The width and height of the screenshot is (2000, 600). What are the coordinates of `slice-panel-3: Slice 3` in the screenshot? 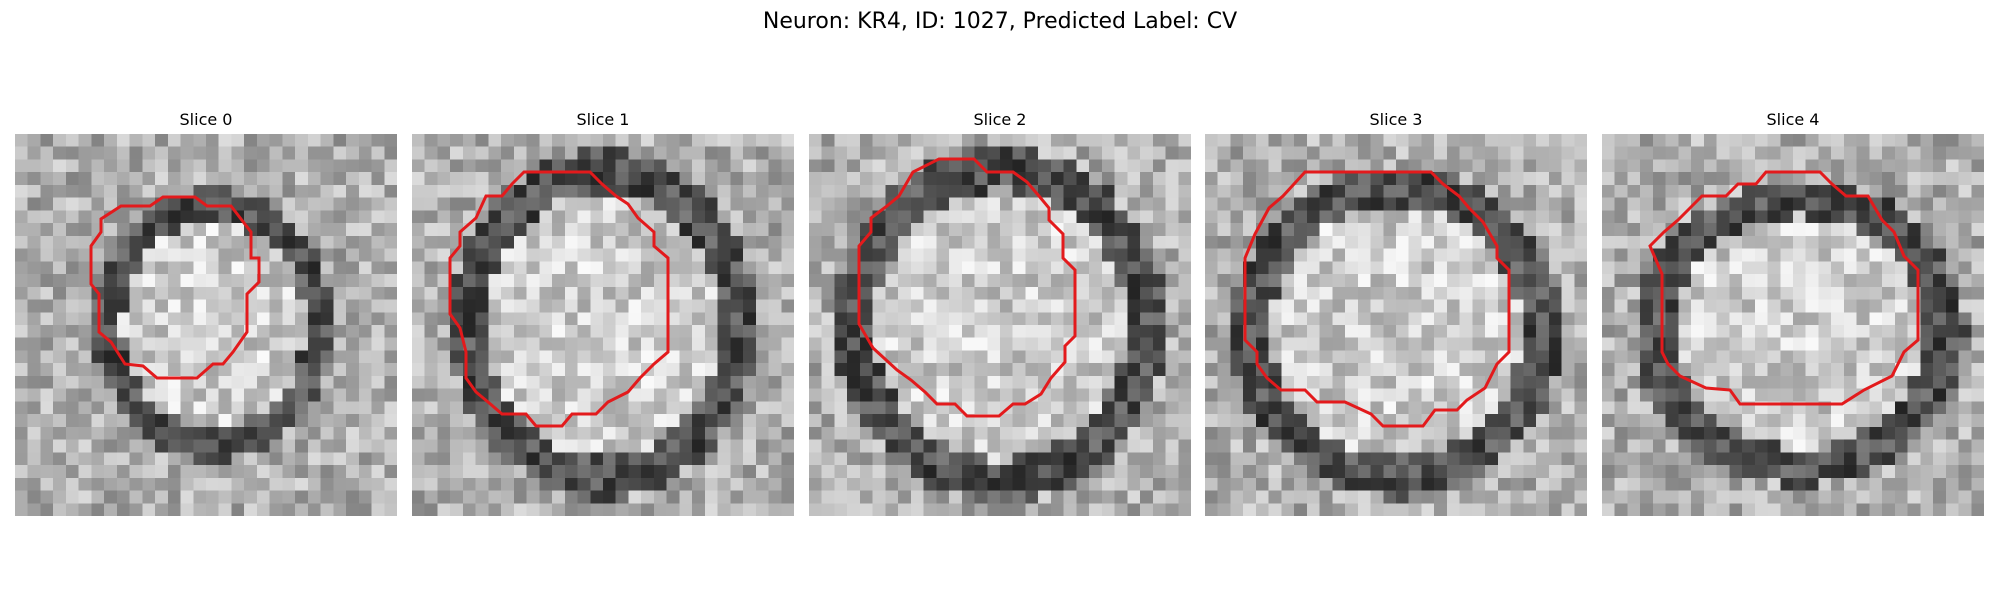 It's located at (1396, 313).